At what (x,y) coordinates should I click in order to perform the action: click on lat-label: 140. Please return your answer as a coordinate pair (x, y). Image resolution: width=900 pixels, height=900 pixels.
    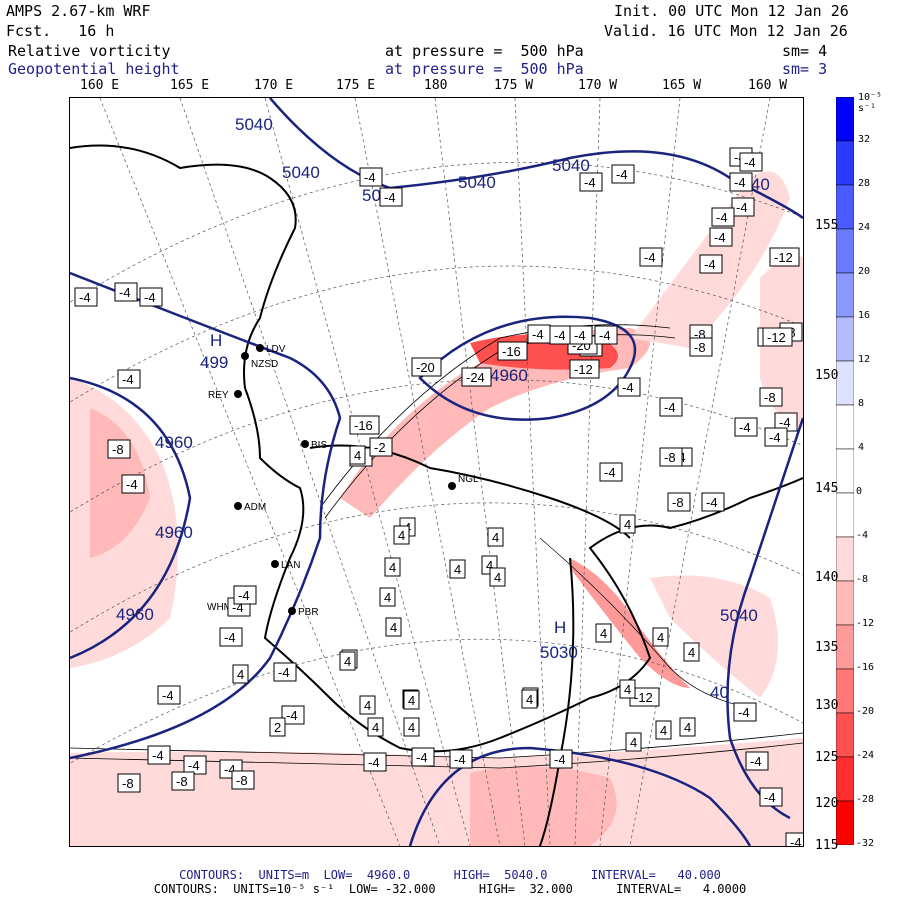
    Looking at the image, I should click on (827, 577).